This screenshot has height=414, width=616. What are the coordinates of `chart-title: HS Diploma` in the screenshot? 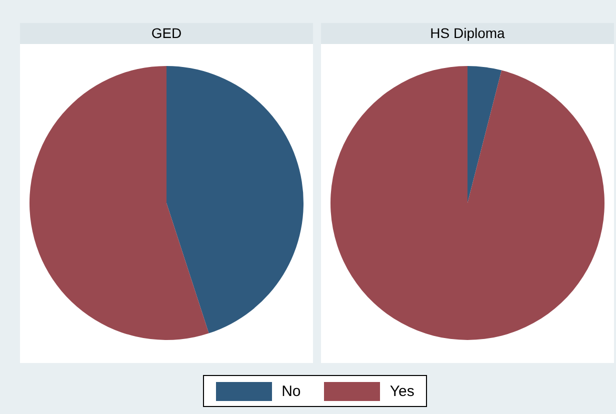 It's located at (467, 33).